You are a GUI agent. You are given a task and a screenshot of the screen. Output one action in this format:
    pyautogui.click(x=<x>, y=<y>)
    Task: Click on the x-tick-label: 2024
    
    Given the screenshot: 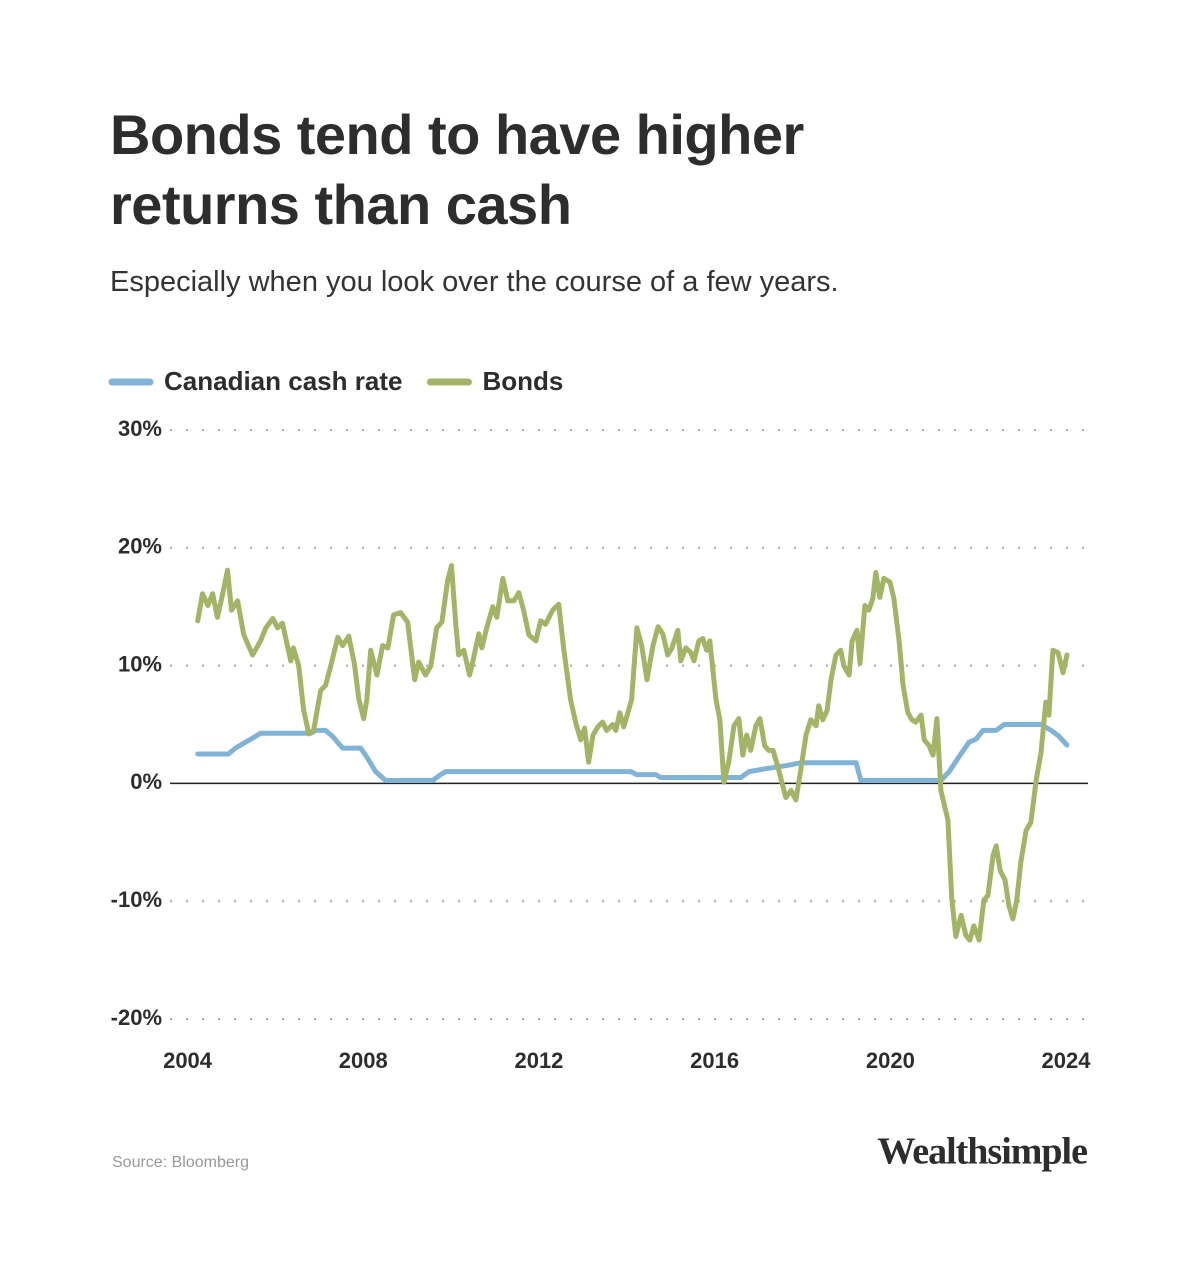 What is the action you would take?
    pyautogui.click(x=1067, y=1060)
    